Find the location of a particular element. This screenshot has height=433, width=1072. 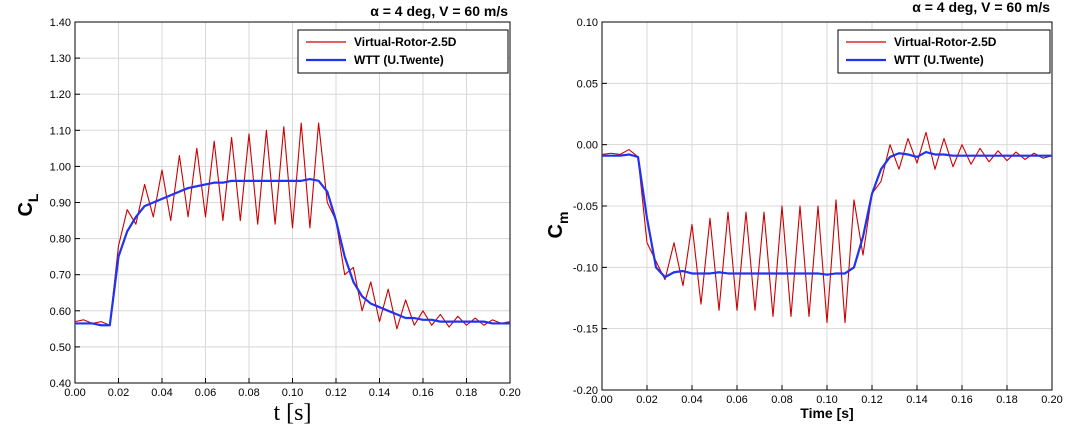

y-axis-label: CL is located at coordinates (28, 204).